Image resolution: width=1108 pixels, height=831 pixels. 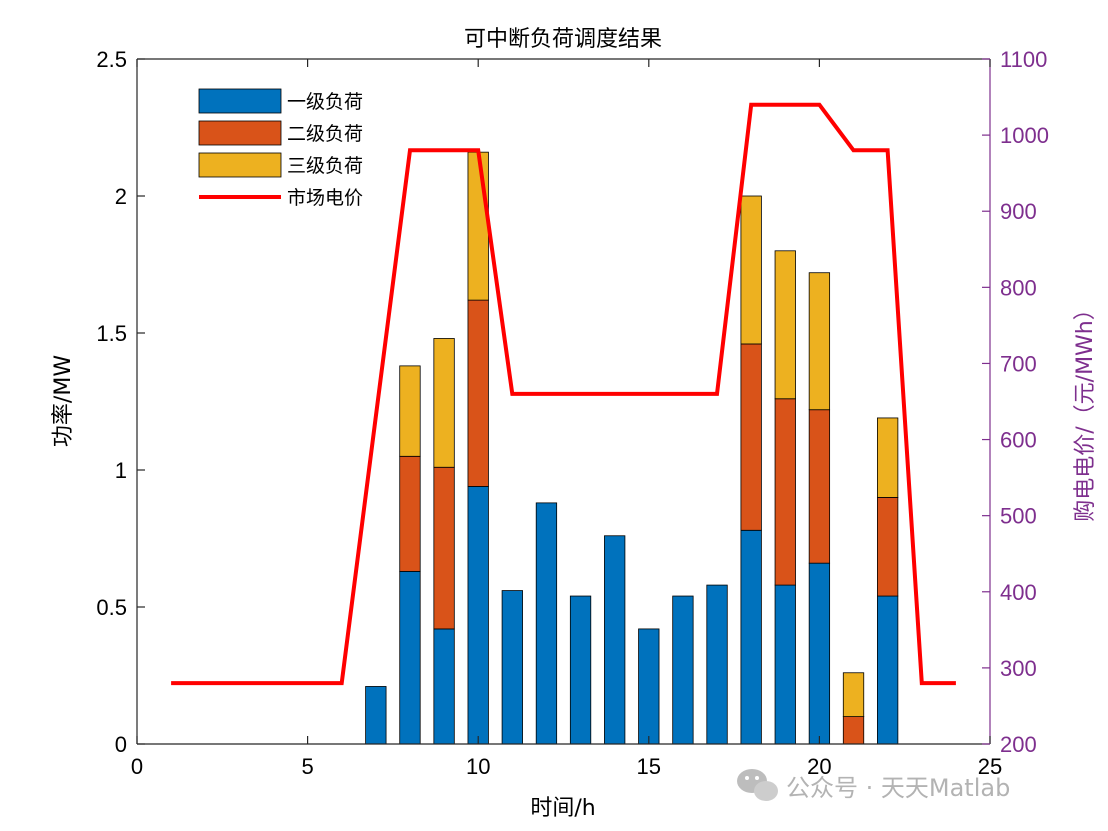 I want to click on y2-axis-label: 购电电价/（元/MWh）, so click(x=1085, y=410).